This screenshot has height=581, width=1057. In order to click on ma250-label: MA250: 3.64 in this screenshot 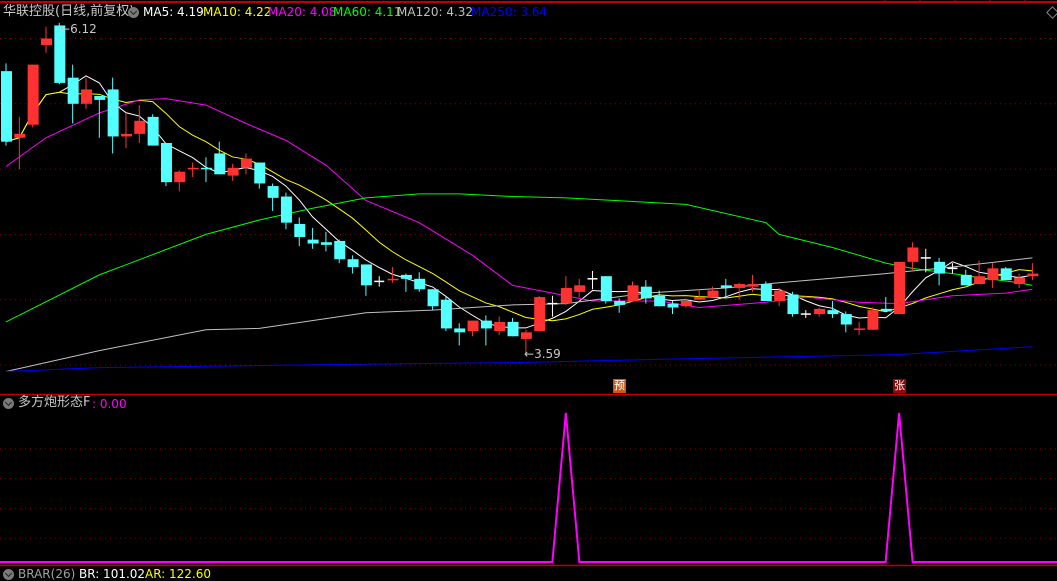, I will do `click(509, 12)`.